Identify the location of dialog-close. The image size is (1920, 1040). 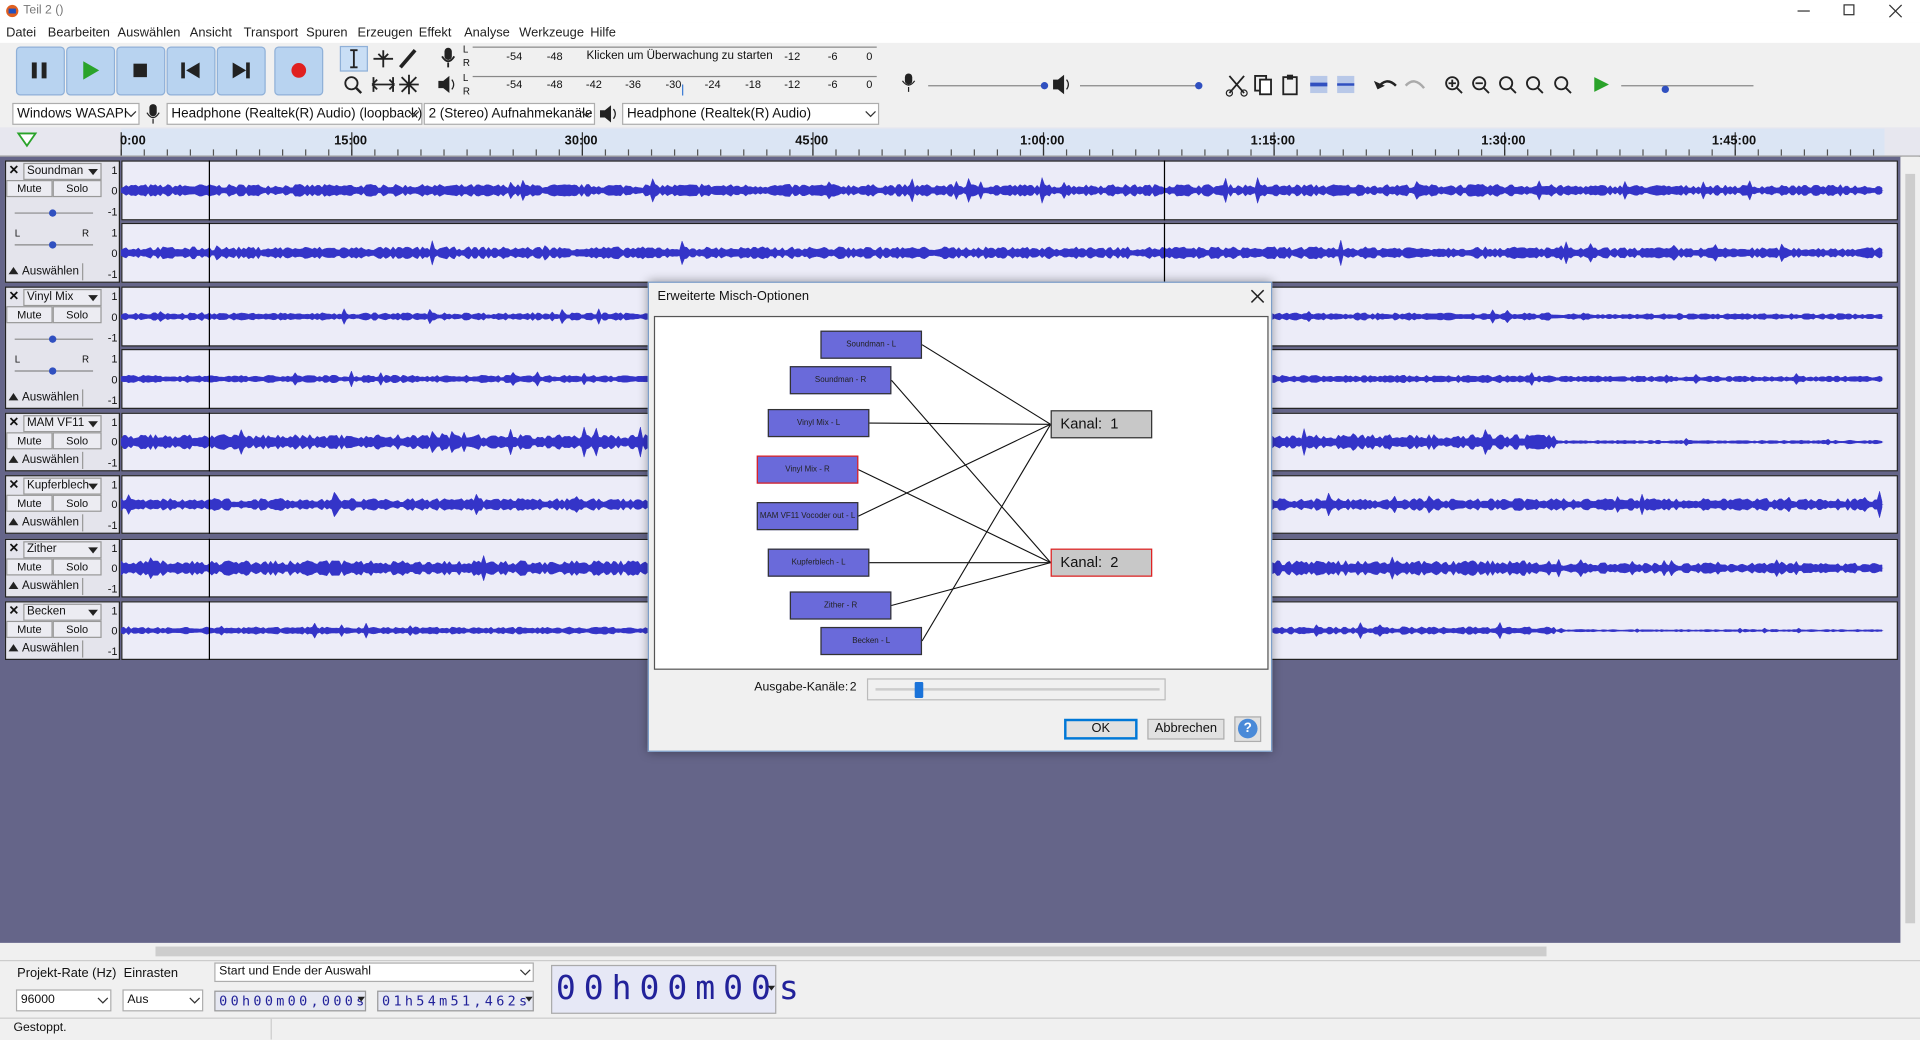
(1257, 296).